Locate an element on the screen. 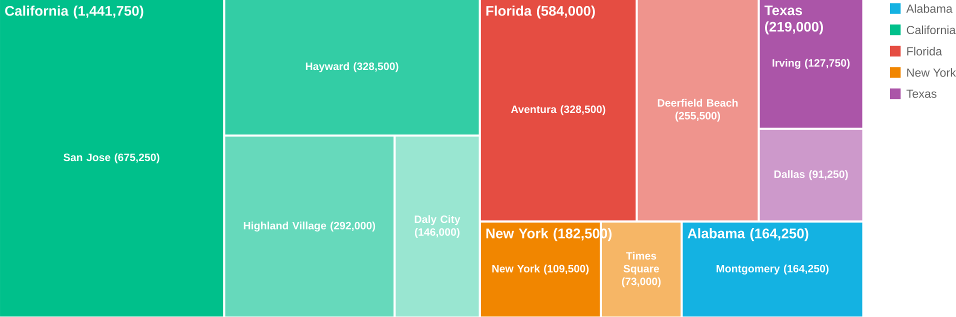  category-label: Deerfield Beach is located at coordinates (698, 103).